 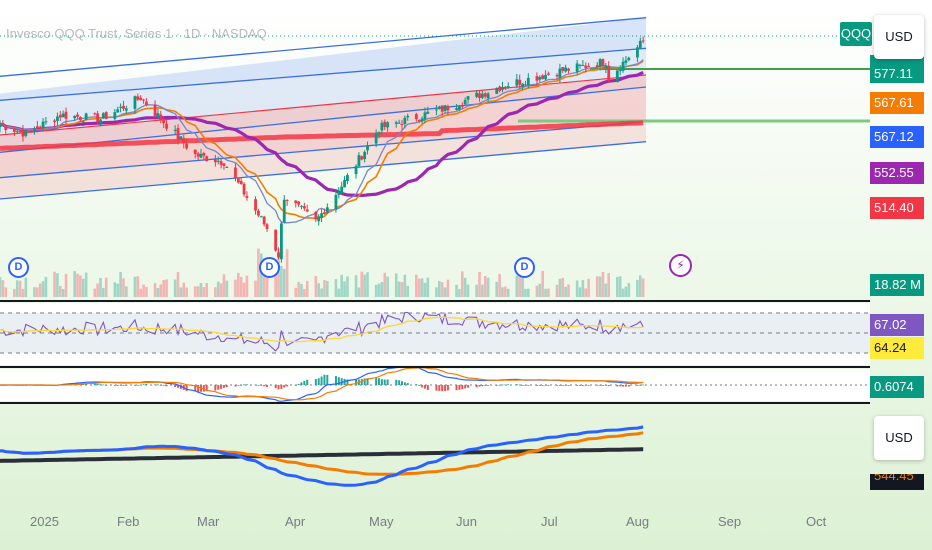 What do you see at coordinates (856, 34) in the screenshot?
I see `symbol-badge: QQQ` at bounding box center [856, 34].